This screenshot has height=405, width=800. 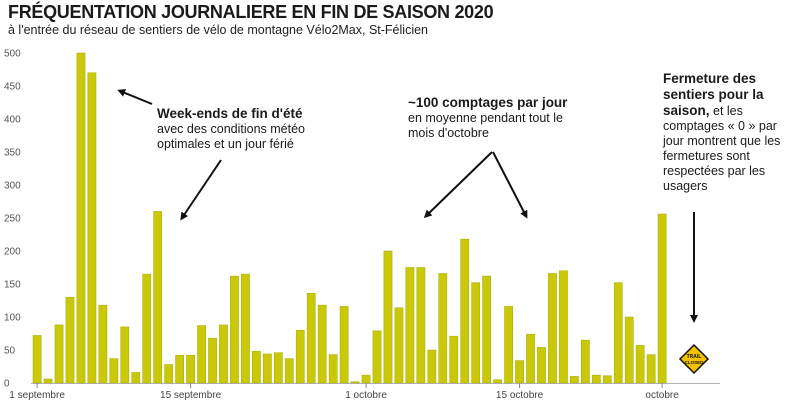 What do you see at coordinates (12, 153) in the screenshot?
I see `y-tick-label: 350` at bounding box center [12, 153].